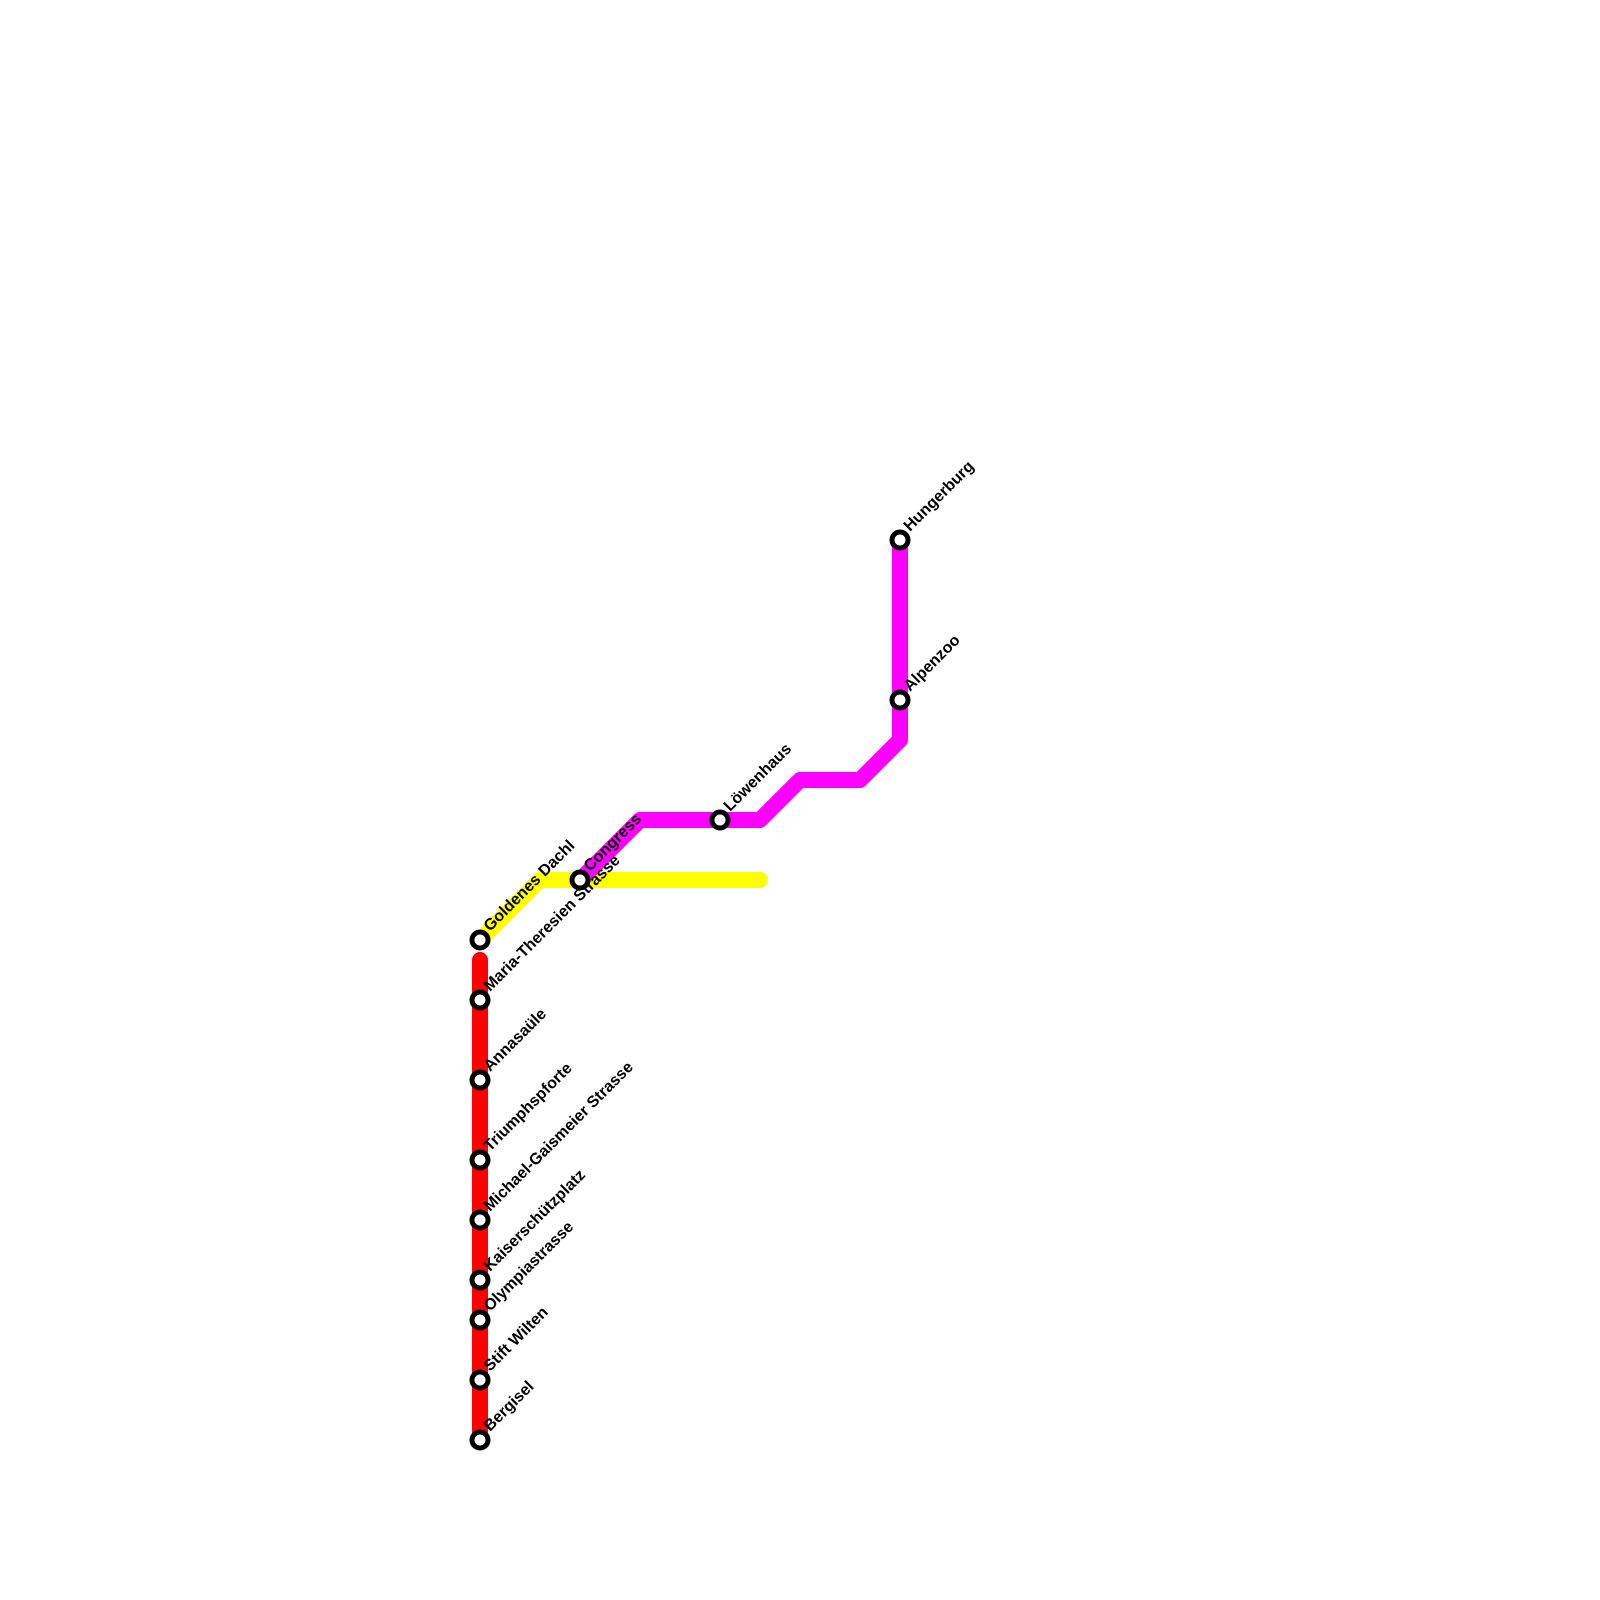 The height and width of the screenshot is (1600, 1600). What do you see at coordinates (509, 1406) in the screenshot?
I see `station-label: Bergisel` at bounding box center [509, 1406].